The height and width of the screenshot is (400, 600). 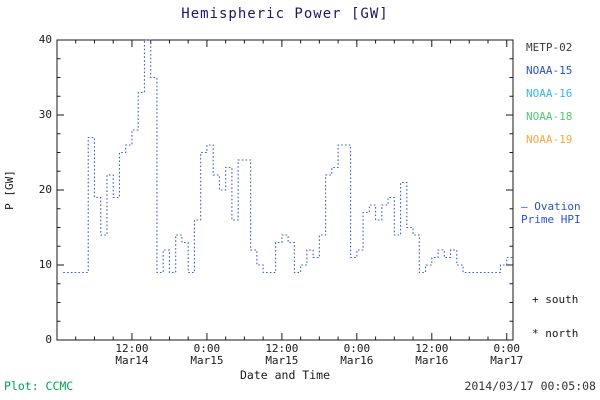 What do you see at coordinates (562, 299) in the screenshot?
I see `south-marker-label: south` at bounding box center [562, 299].